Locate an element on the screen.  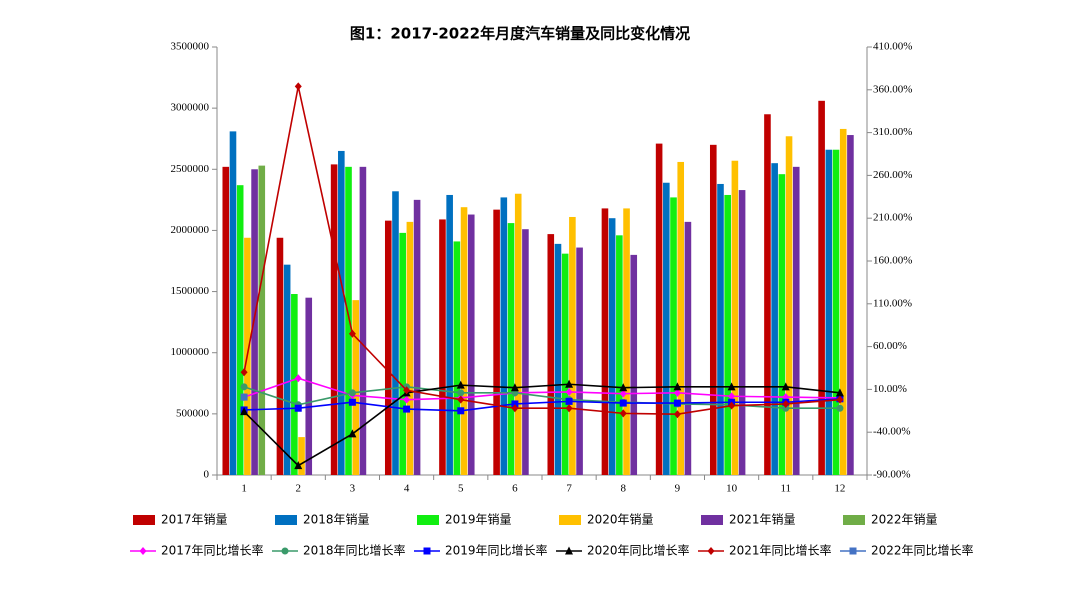
y-tick-label: 2500000 is located at coordinates (190, 169).